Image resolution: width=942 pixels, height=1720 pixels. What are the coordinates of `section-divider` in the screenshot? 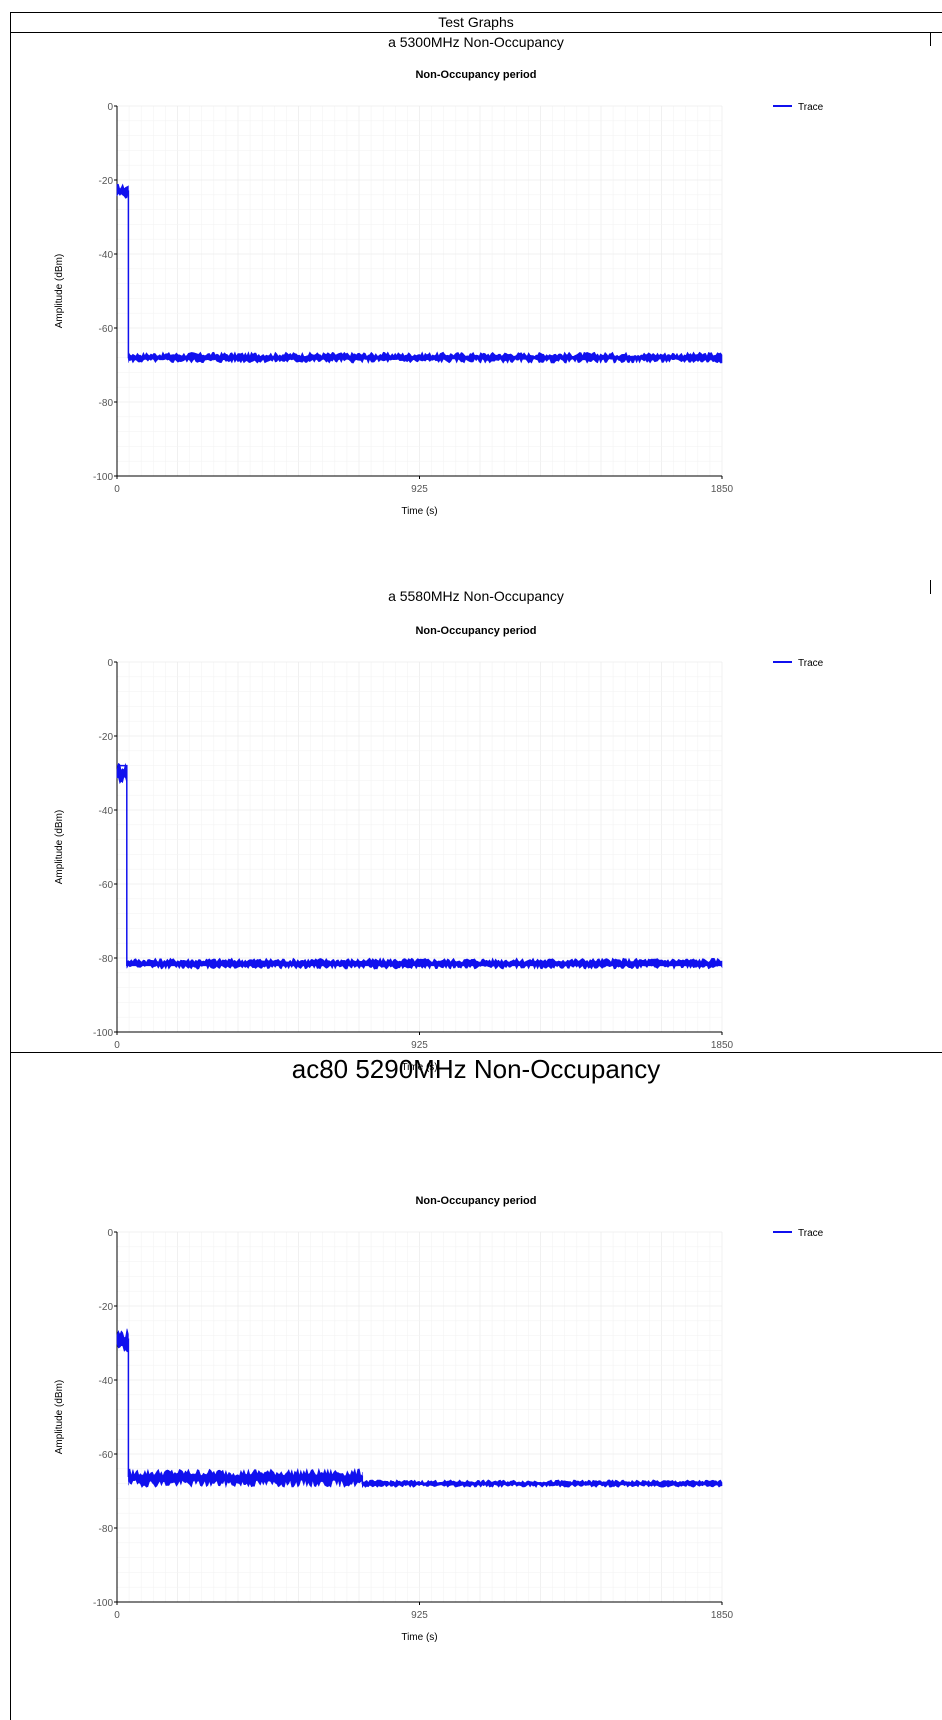 It's located at (476, 1052).